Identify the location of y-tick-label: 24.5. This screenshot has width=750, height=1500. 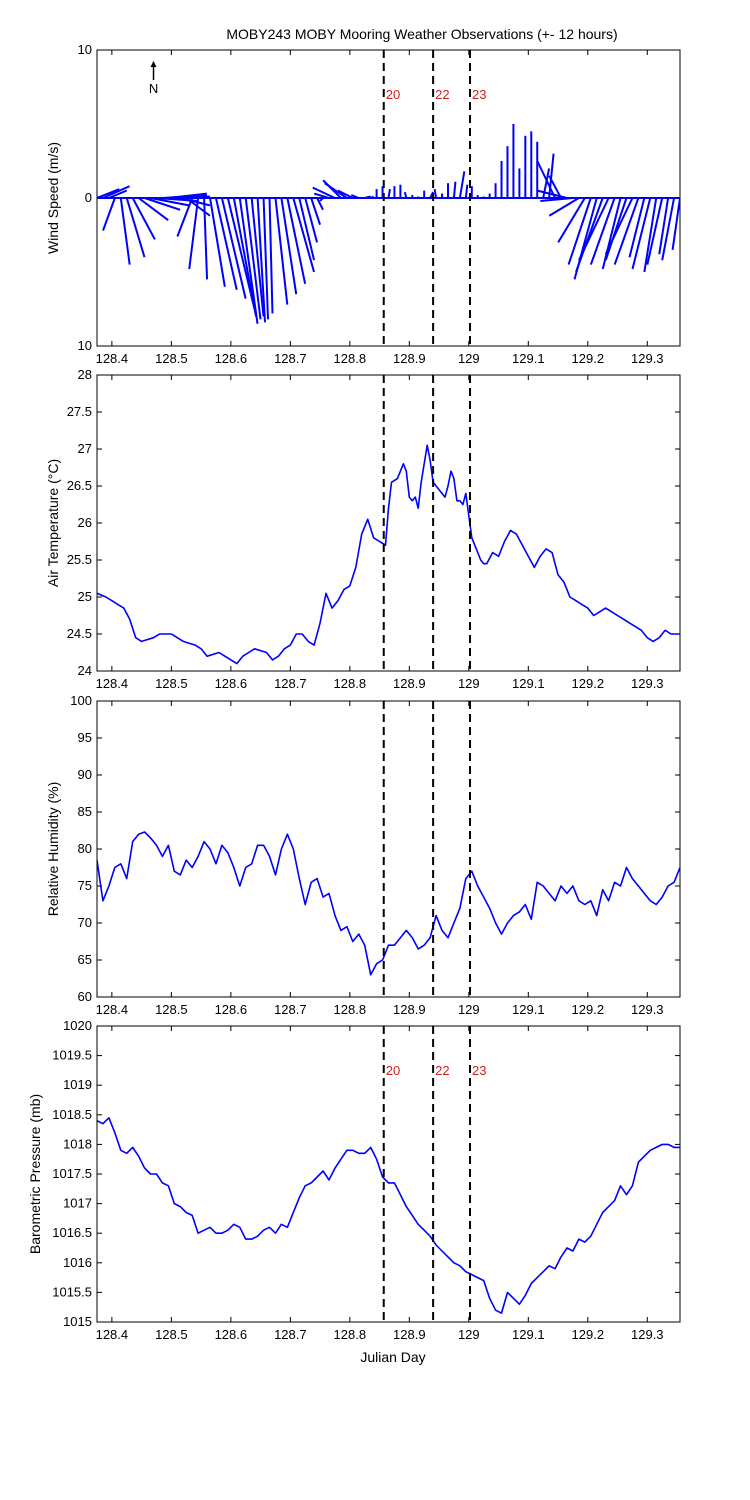
(79, 633).